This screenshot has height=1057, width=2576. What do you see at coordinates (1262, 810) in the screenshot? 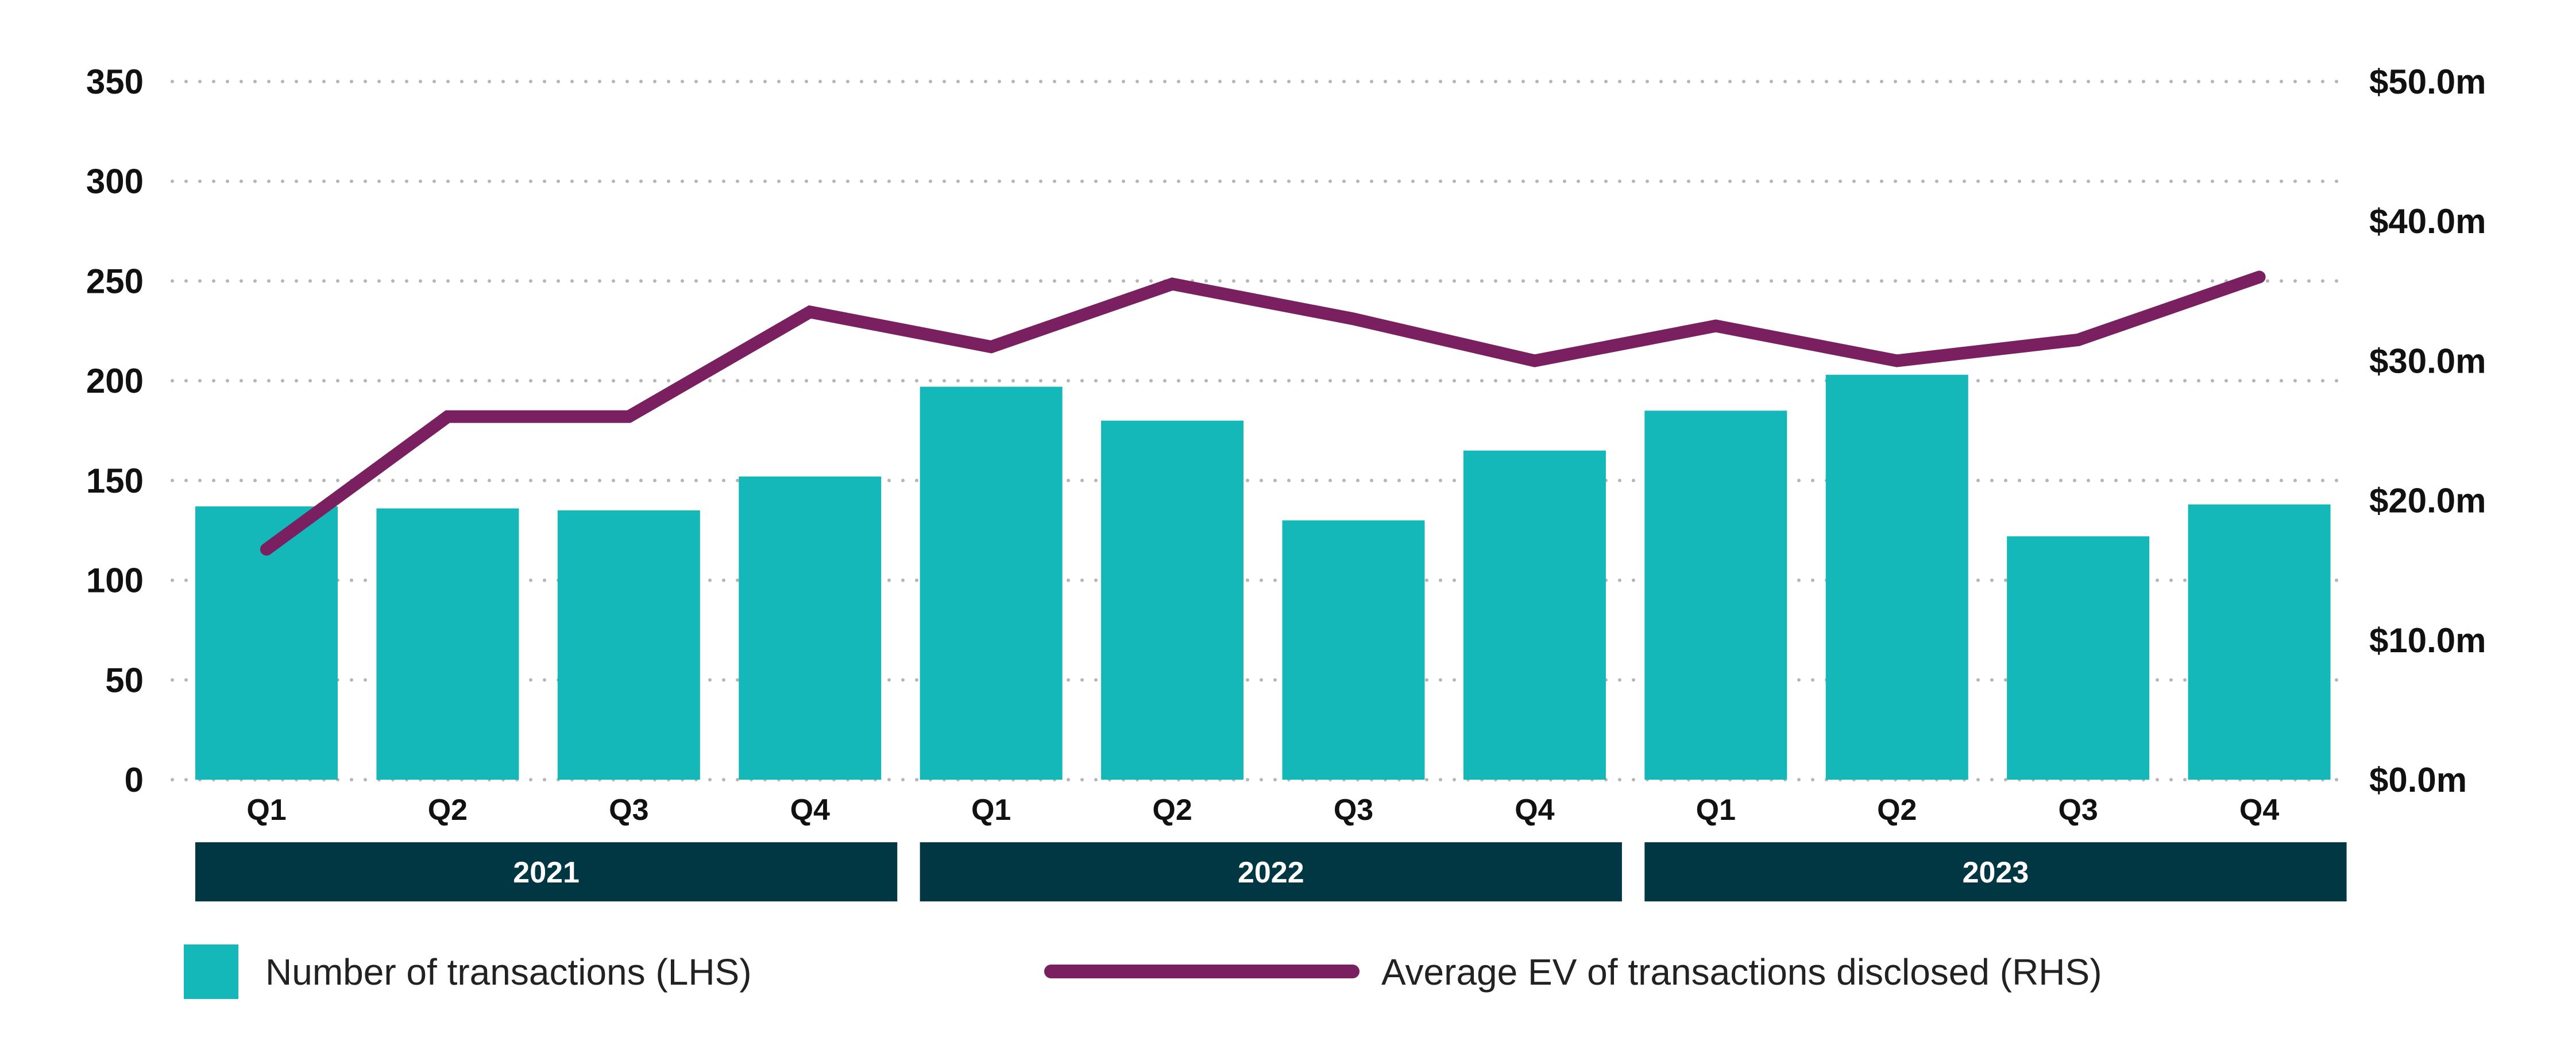
I see `x-axis-categories: Q1 Q2 Q3 Q4 Q1 Q2 Q3 Q4 Q1 Q2 Q3 Q4` at bounding box center [1262, 810].